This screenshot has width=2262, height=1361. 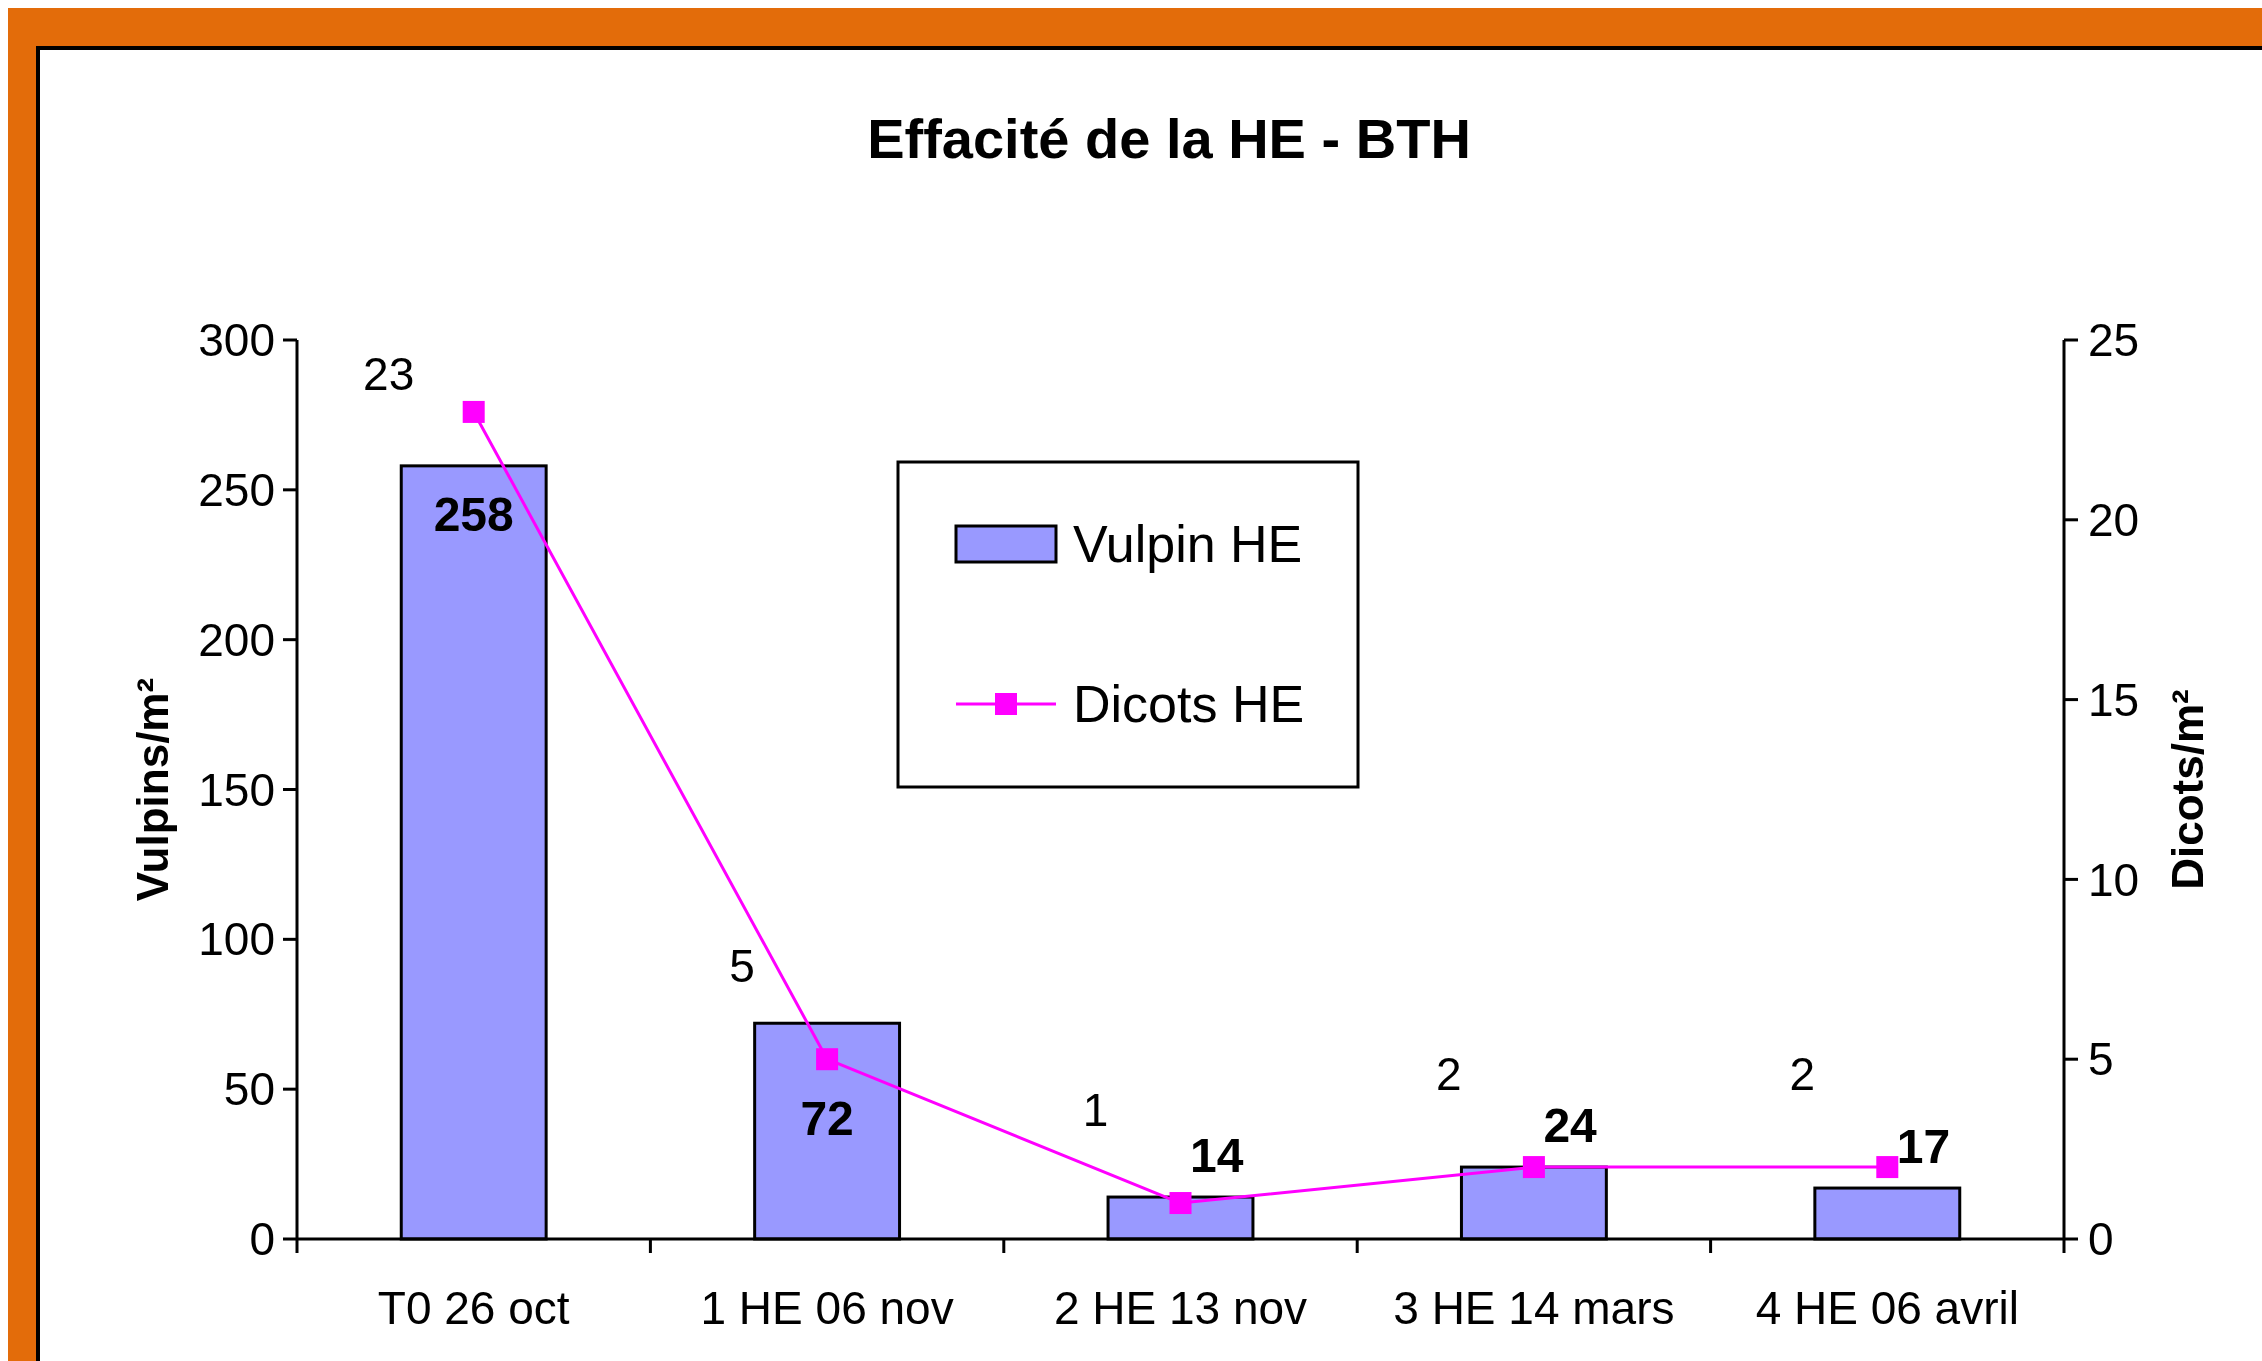 What do you see at coordinates (2101, 1239) in the screenshot?
I see `y2-tick-label: 0` at bounding box center [2101, 1239].